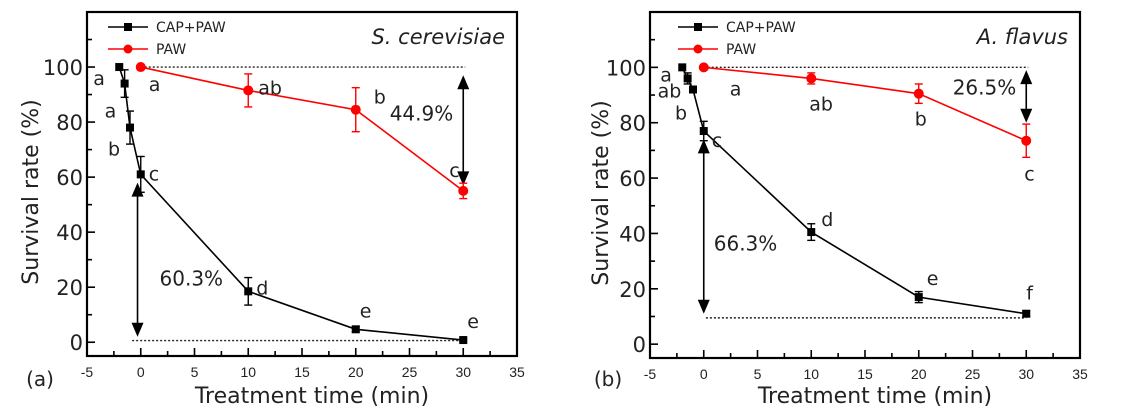  What do you see at coordinates (192, 279) in the screenshot?
I see `percent-reduction-label: 60.3%` at bounding box center [192, 279].